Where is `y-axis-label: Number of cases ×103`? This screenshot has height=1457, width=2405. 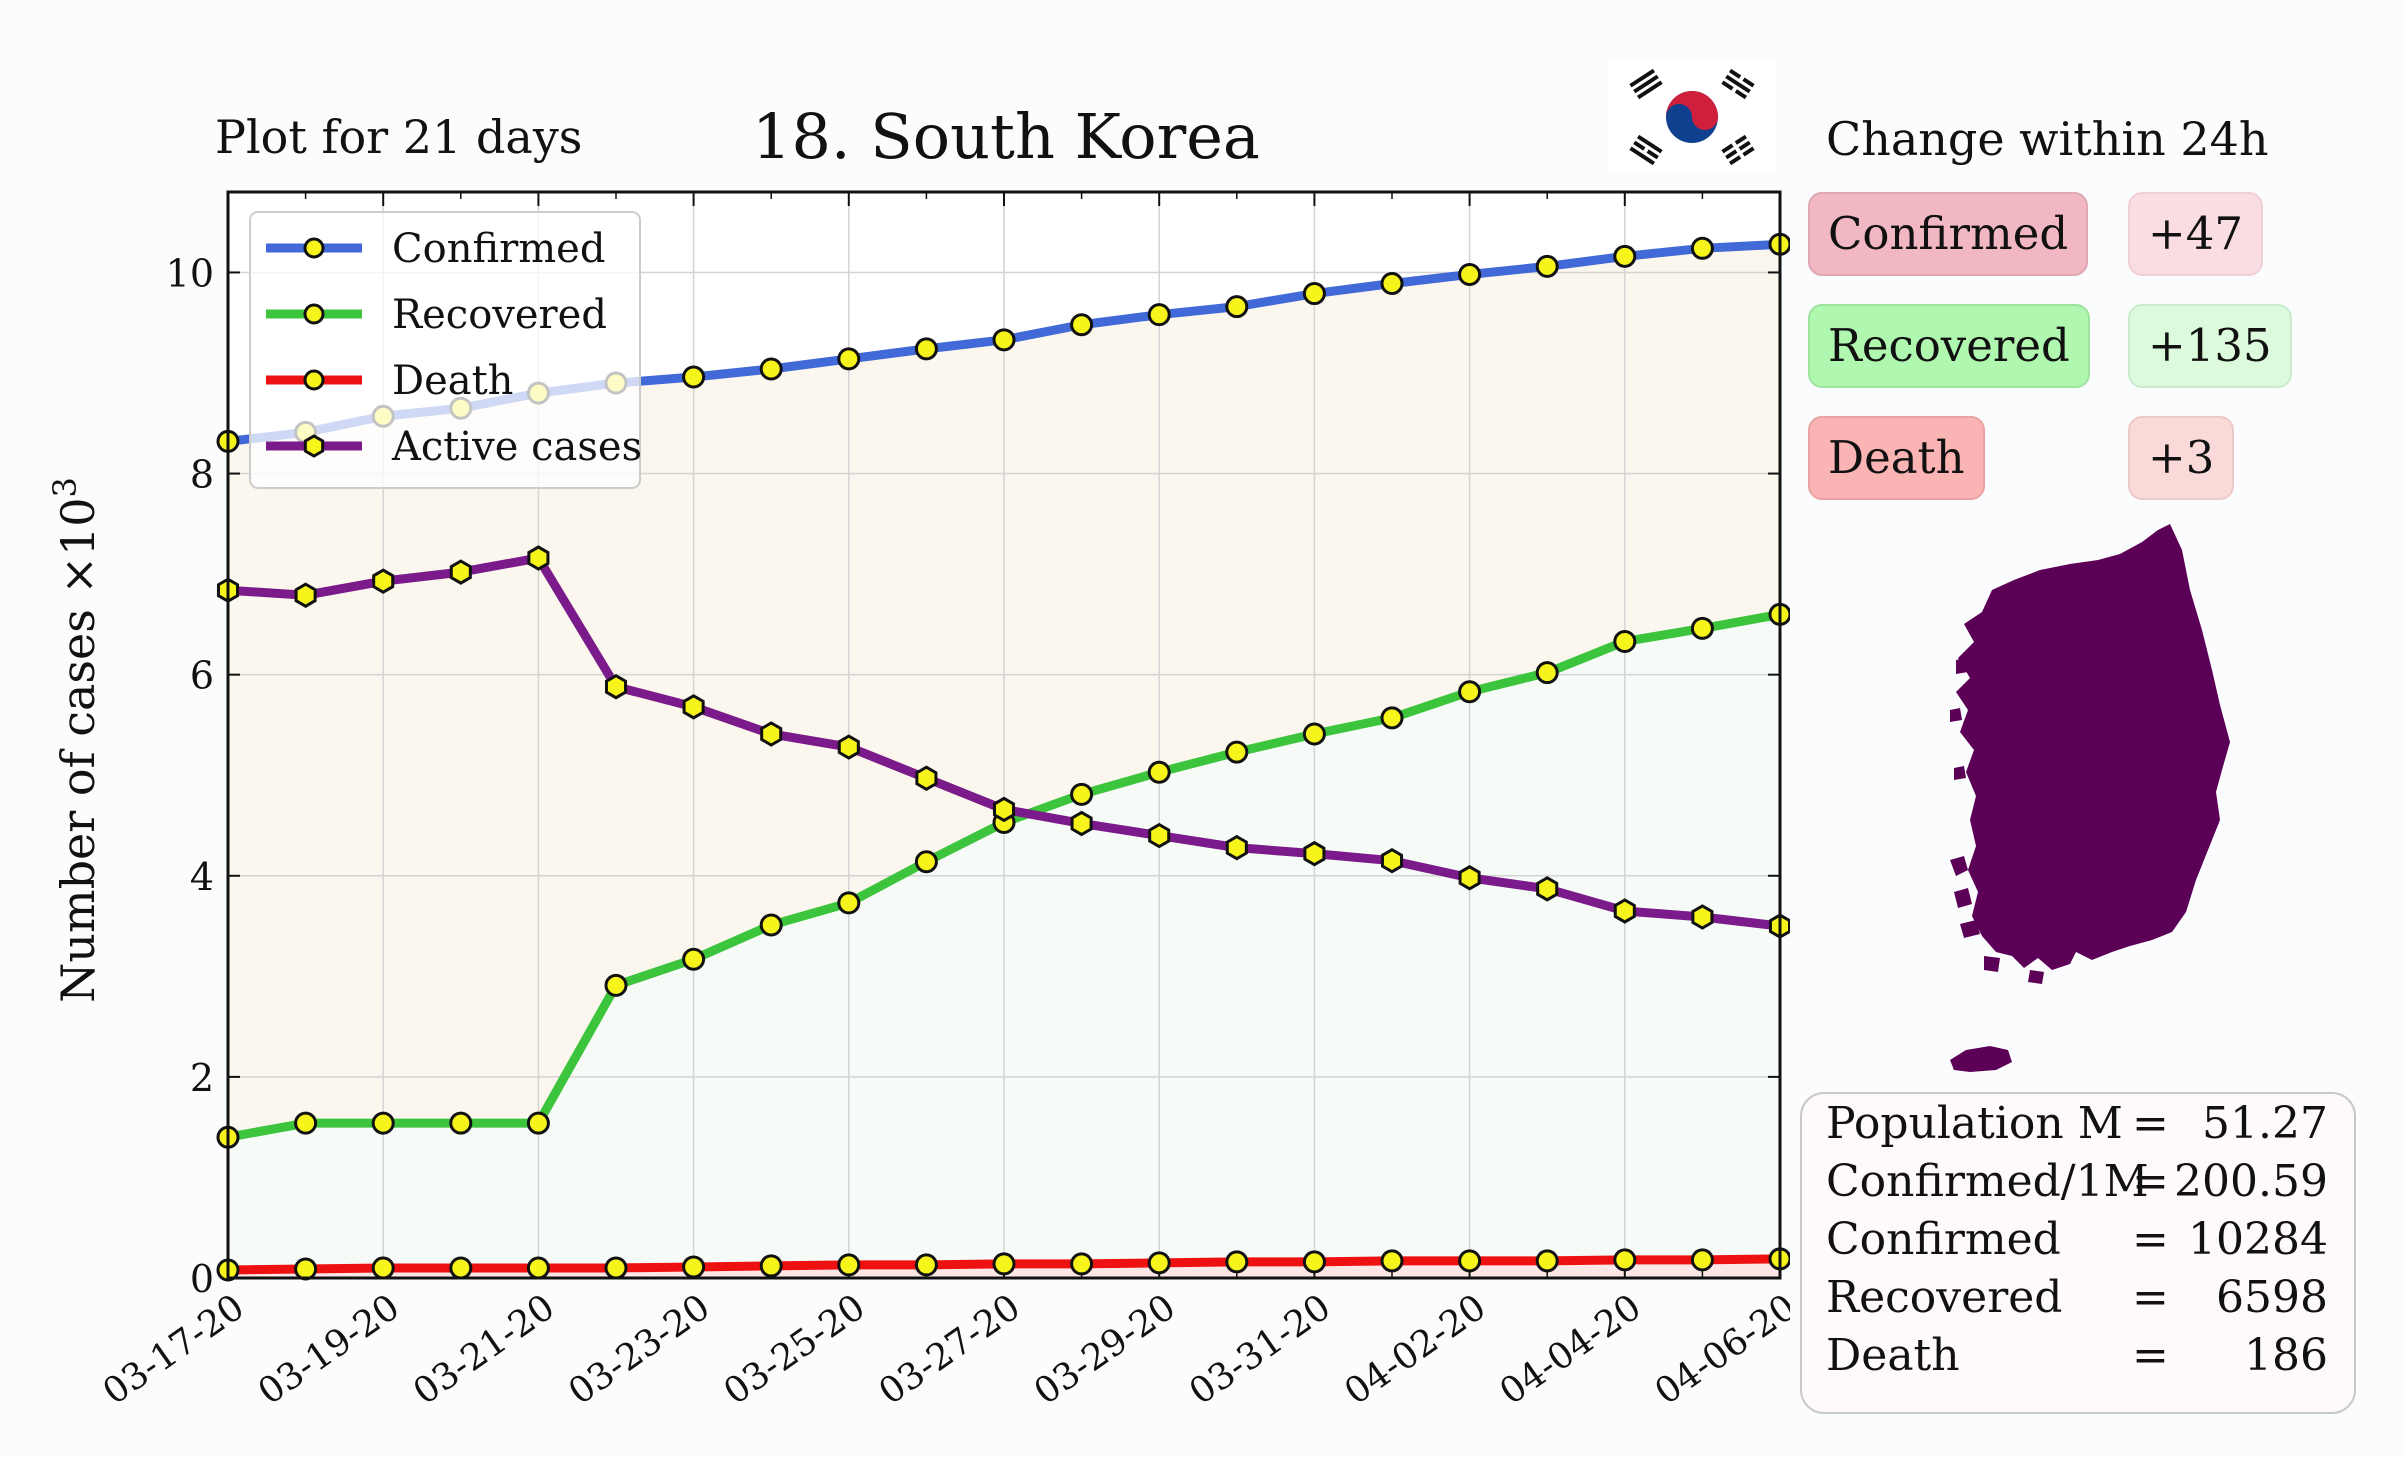 y-axis-label: Number of cases ×103 is located at coordinates (75, 740).